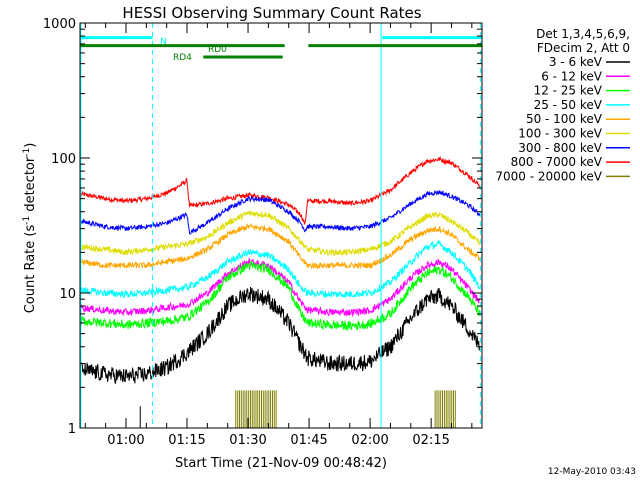 This screenshot has height=480, width=640. What do you see at coordinates (182, 58) in the screenshot?
I see `flag-label-2: RD4` at bounding box center [182, 58].